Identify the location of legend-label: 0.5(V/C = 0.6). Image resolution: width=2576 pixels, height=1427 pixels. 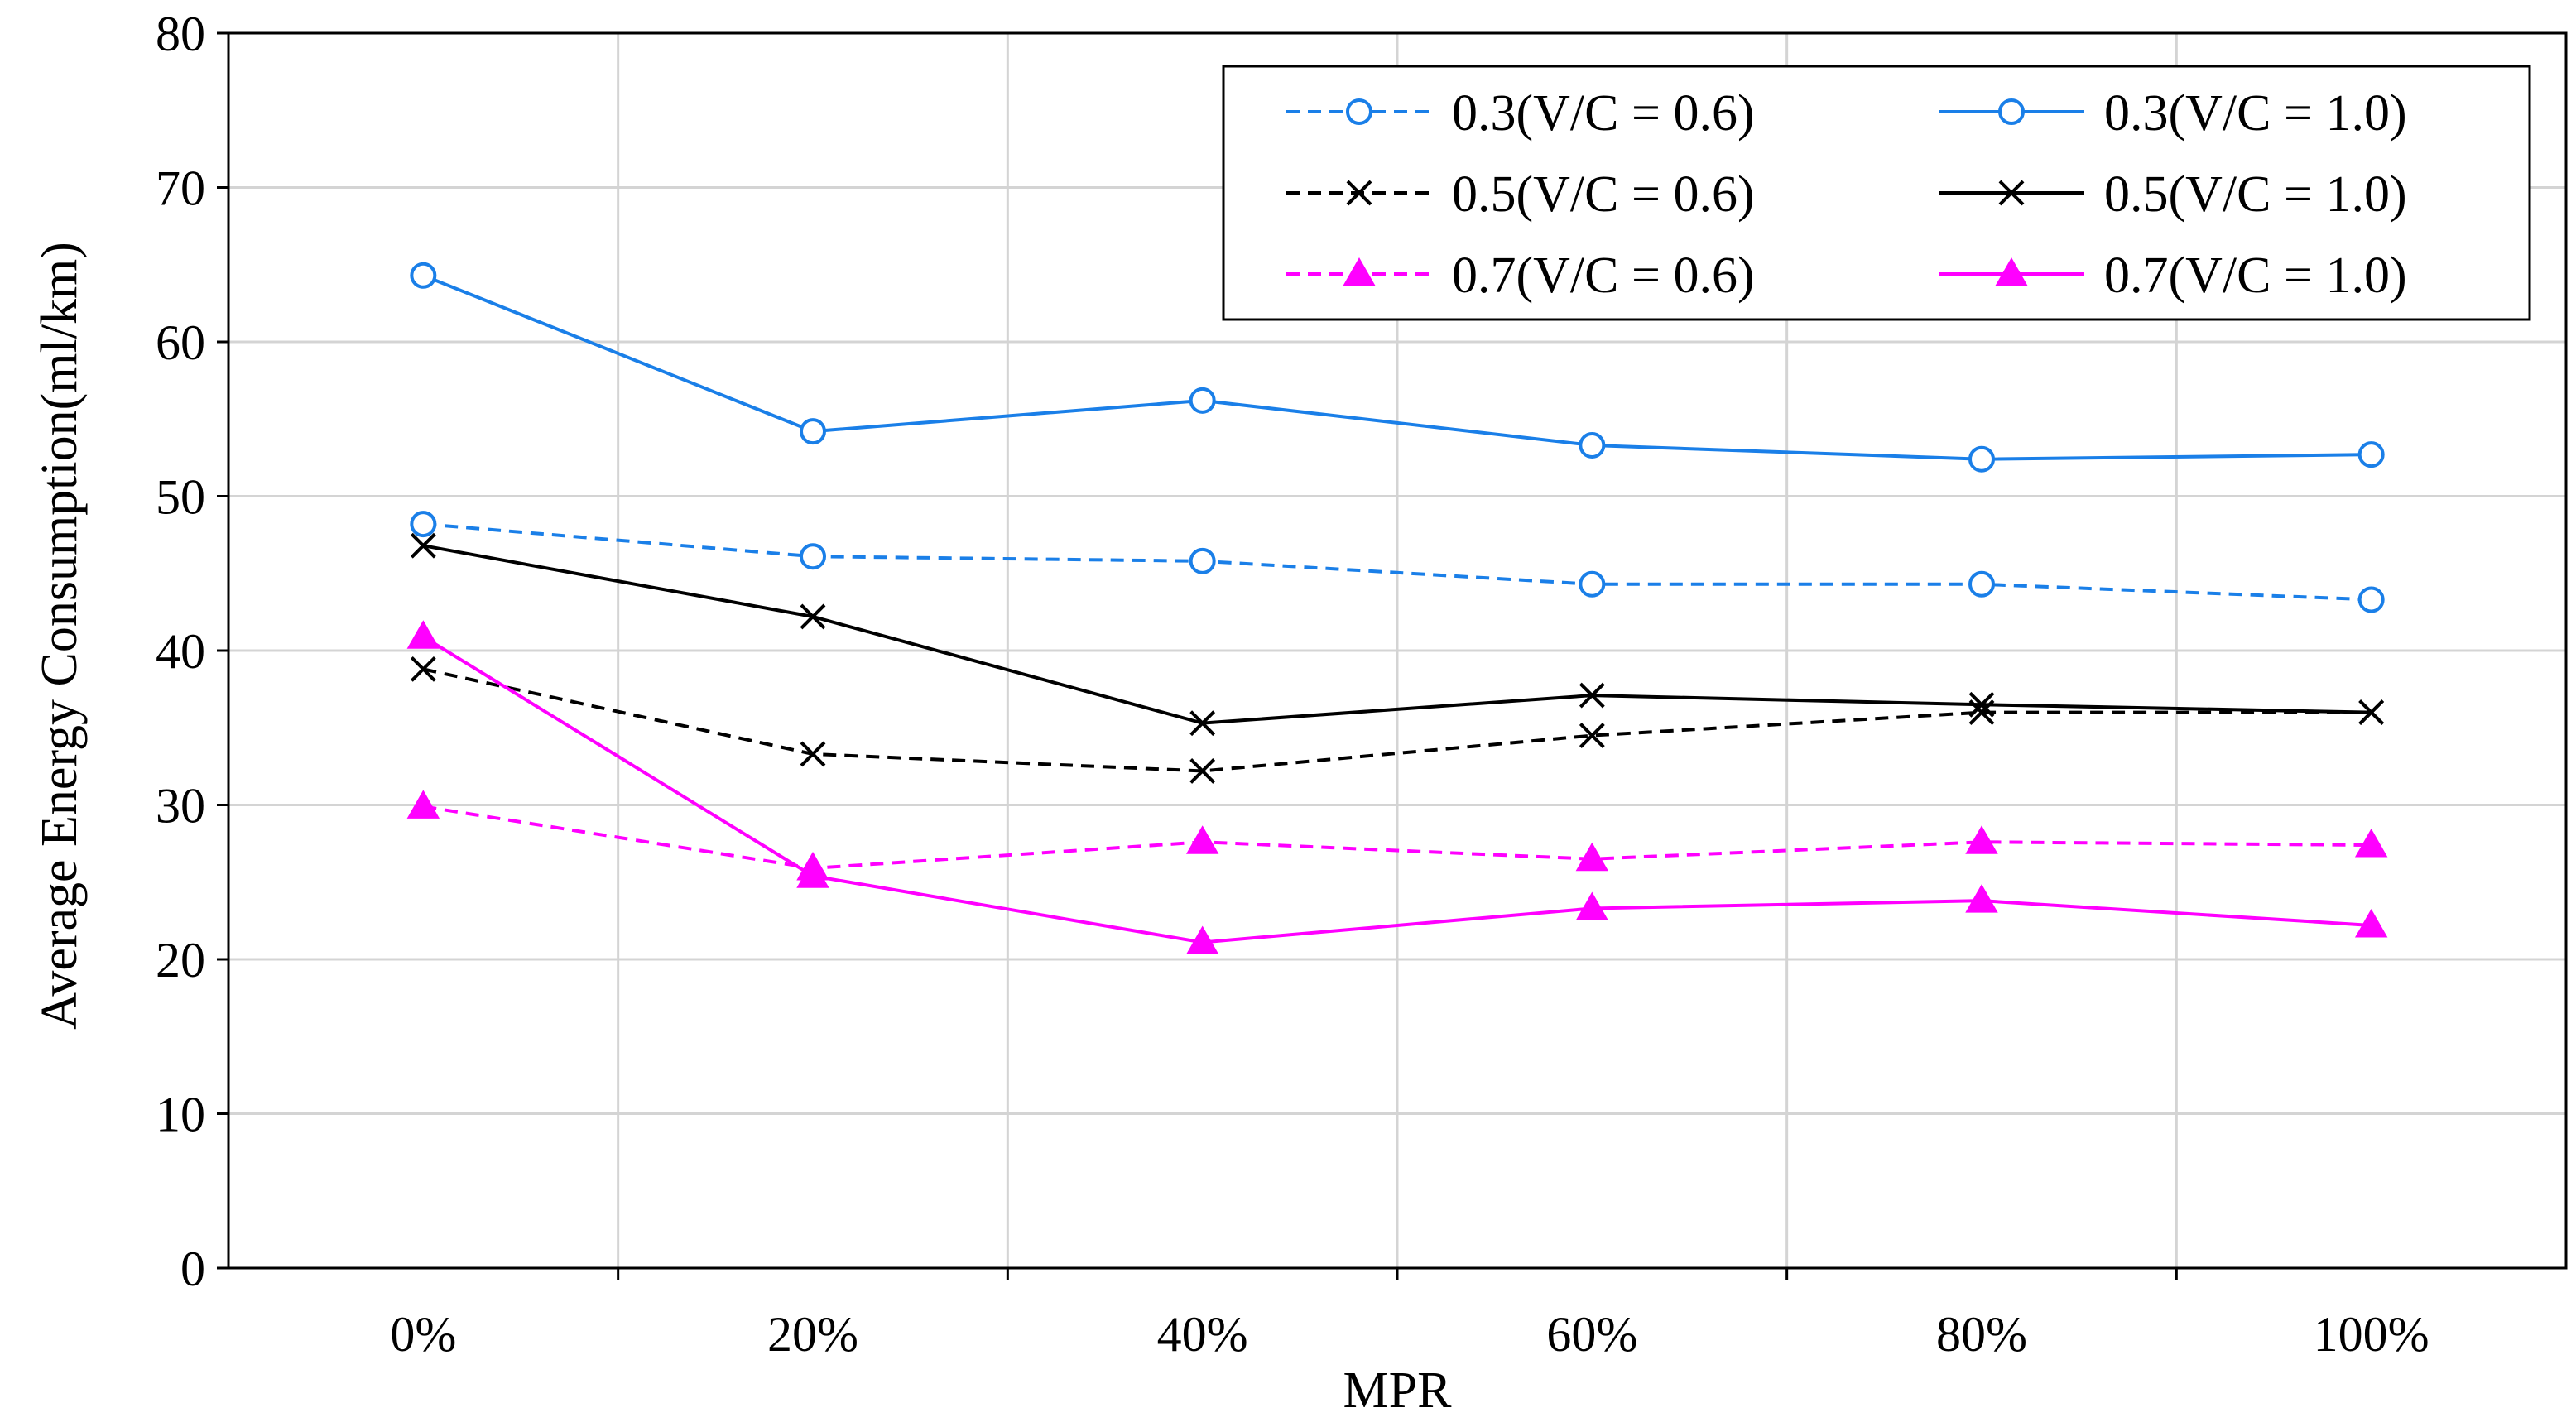
(1603, 194).